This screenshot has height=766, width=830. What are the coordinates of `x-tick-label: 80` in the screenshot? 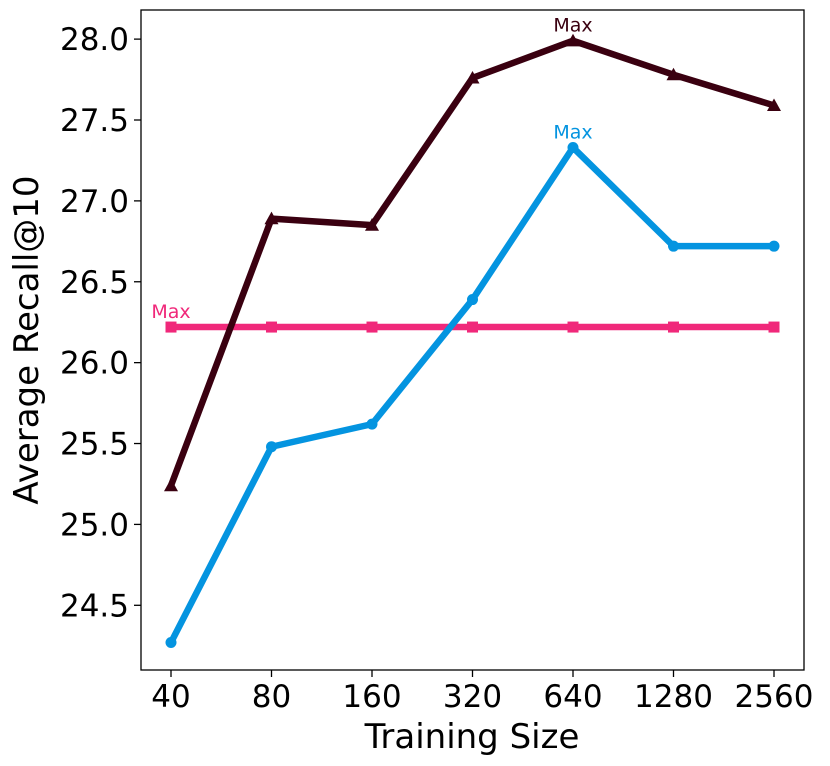 It's located at (271, 697).